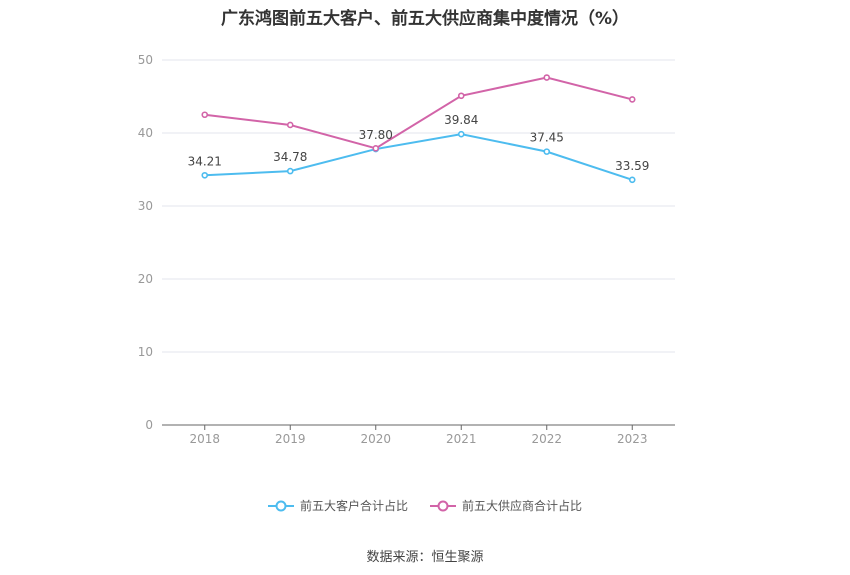 The width and height of the screenshot is (850, 575). I want to click on data-label: 39.84, so click(461, 120).